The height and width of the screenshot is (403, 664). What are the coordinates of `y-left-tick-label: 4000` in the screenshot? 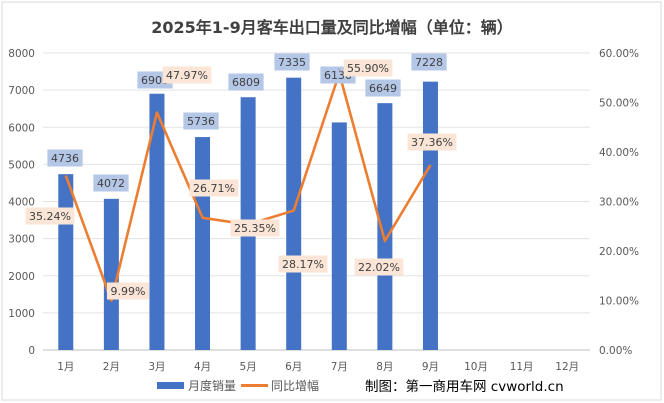 It's located at (21, 203).